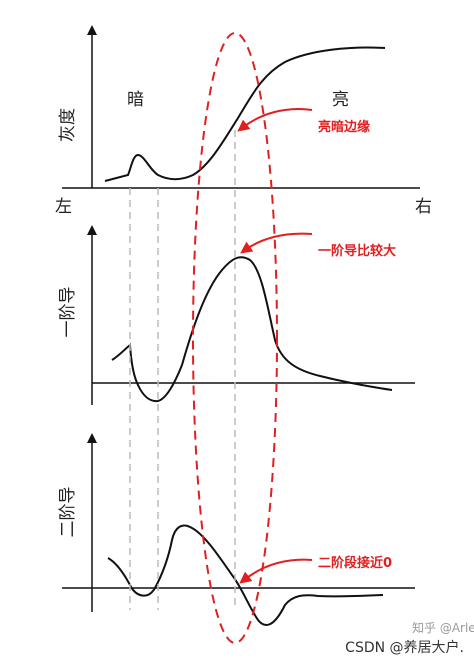 This screenshot has width=474, height=663. Describe the element at coordinates (276, 243) in the screenshot. I see `first-derivative-annotation-arrow` at that location.